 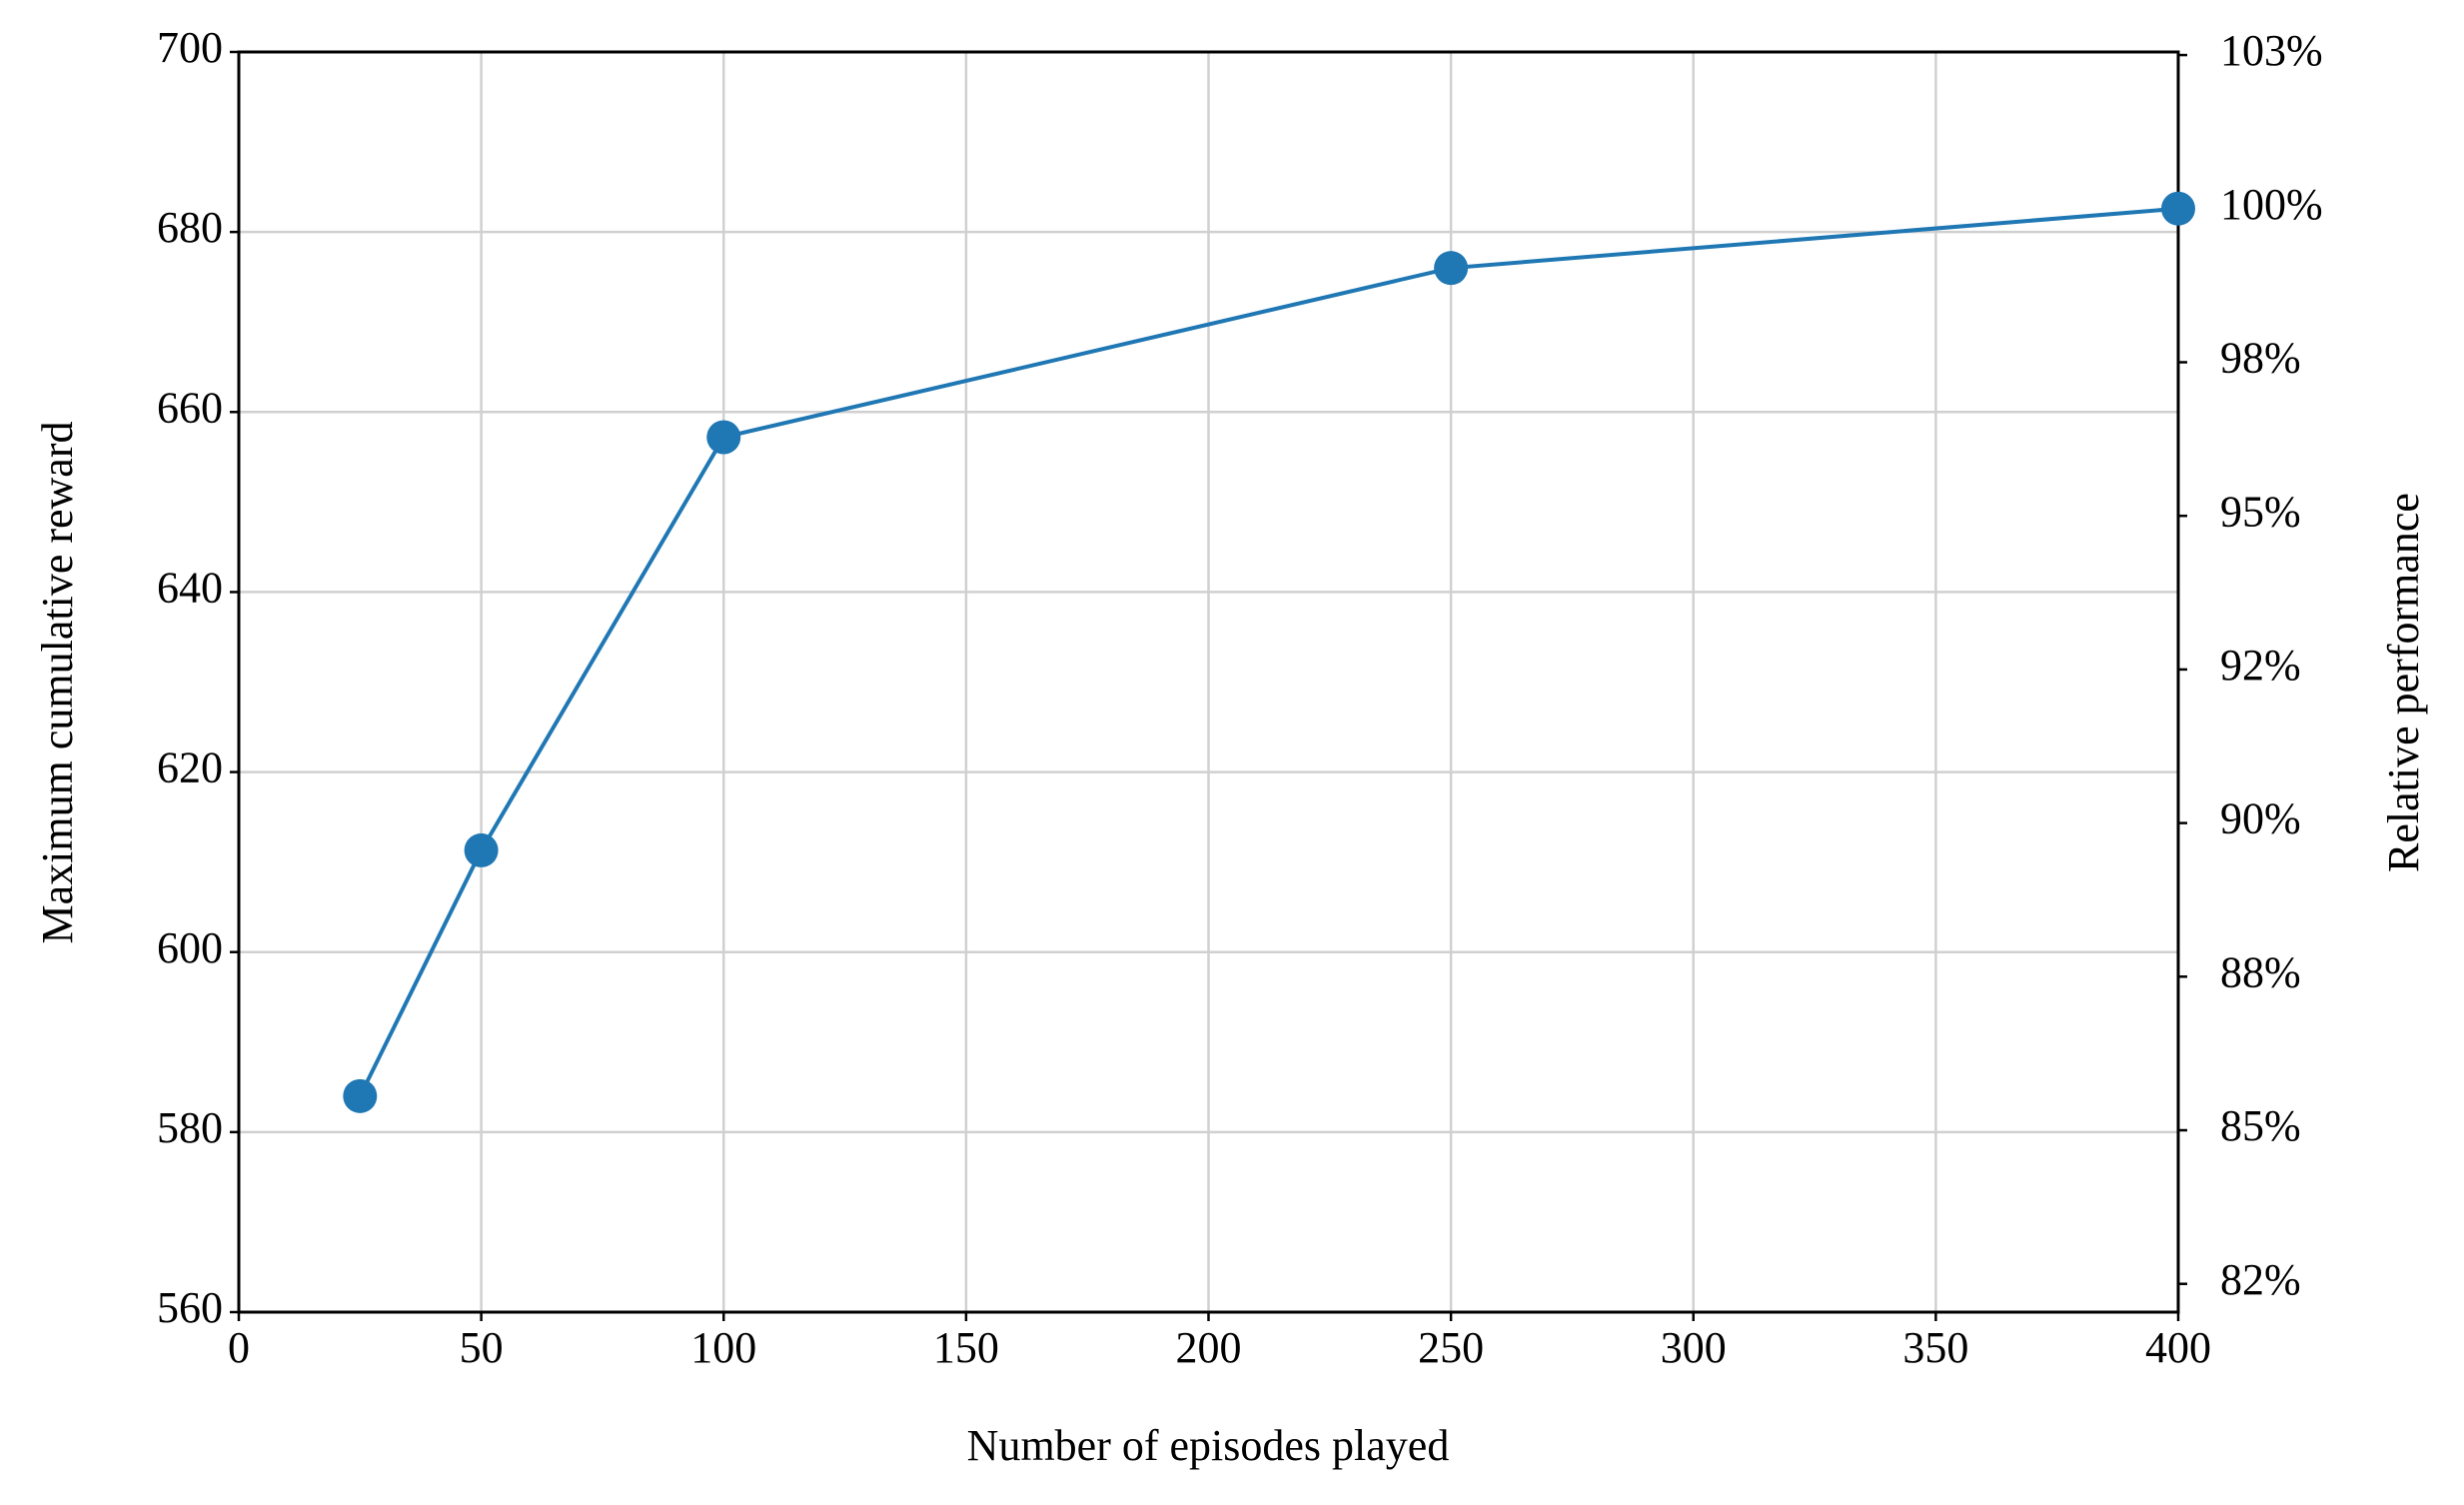 What do you see at coordinates (2260, 971) in the screenshot?
I see `y2-tick-label: 88%` at bounding box center [2260, 971].